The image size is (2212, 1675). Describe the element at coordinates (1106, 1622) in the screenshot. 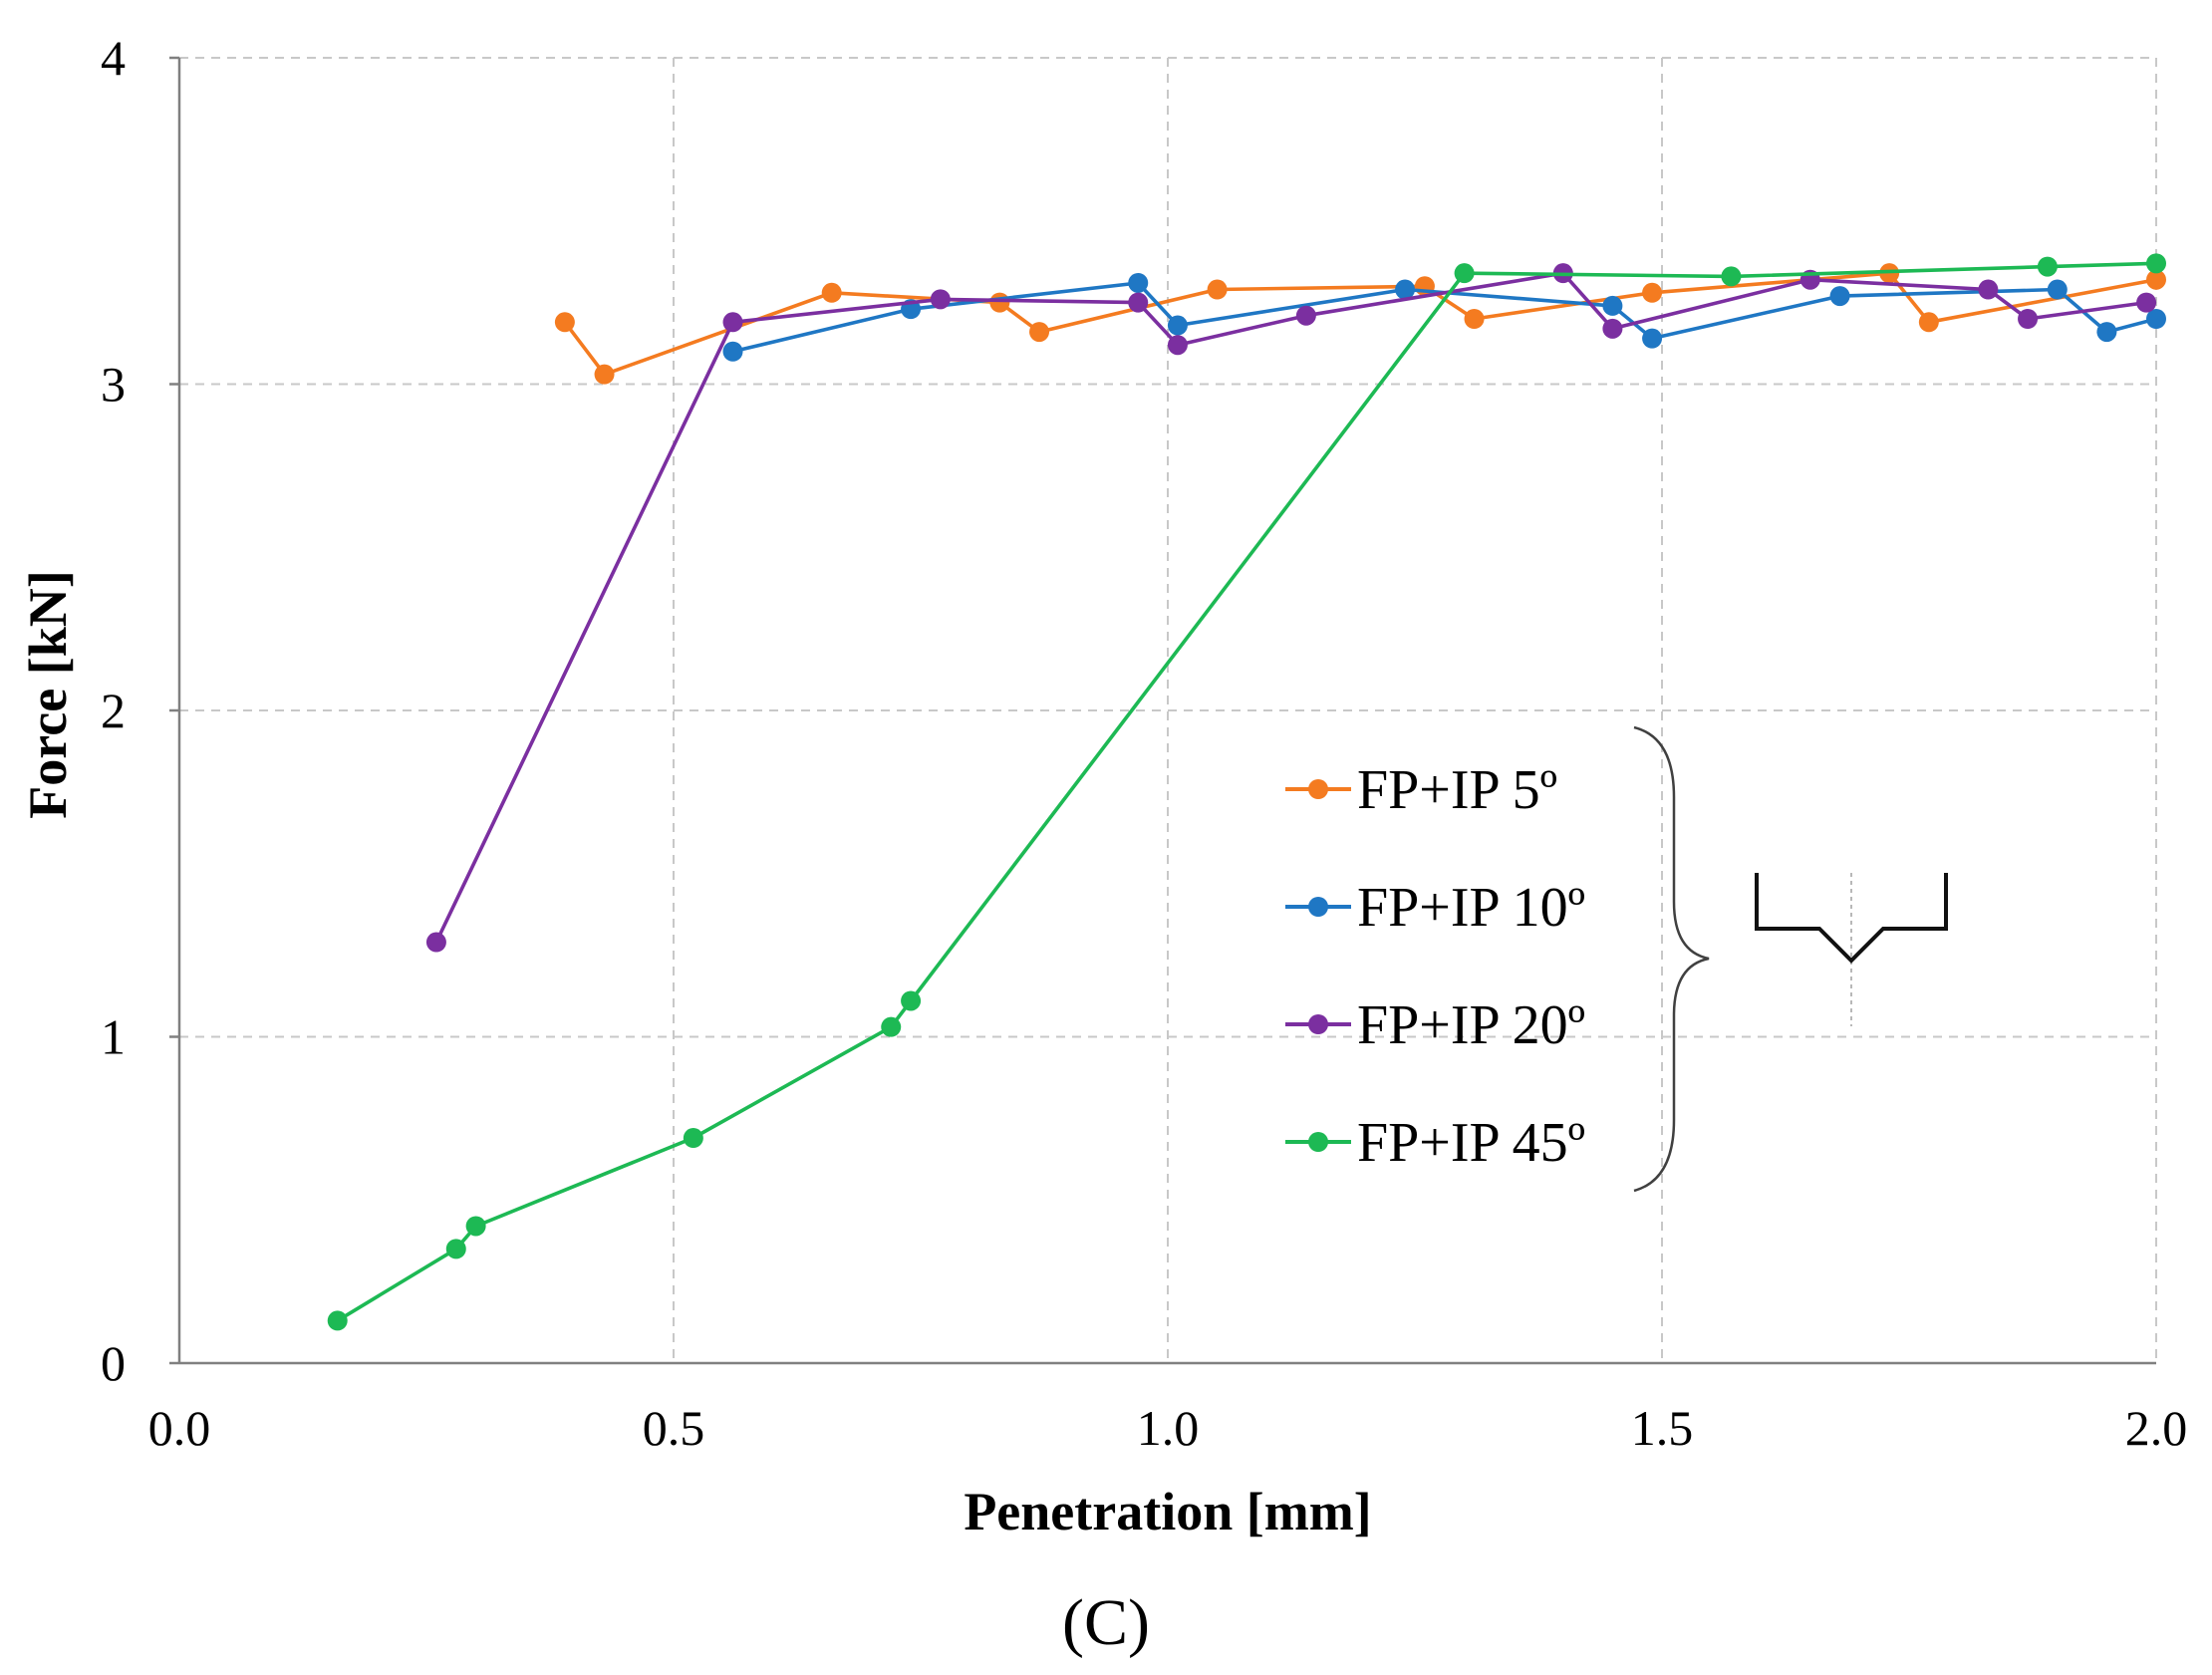

I see `panel-label: (C)` at that location.